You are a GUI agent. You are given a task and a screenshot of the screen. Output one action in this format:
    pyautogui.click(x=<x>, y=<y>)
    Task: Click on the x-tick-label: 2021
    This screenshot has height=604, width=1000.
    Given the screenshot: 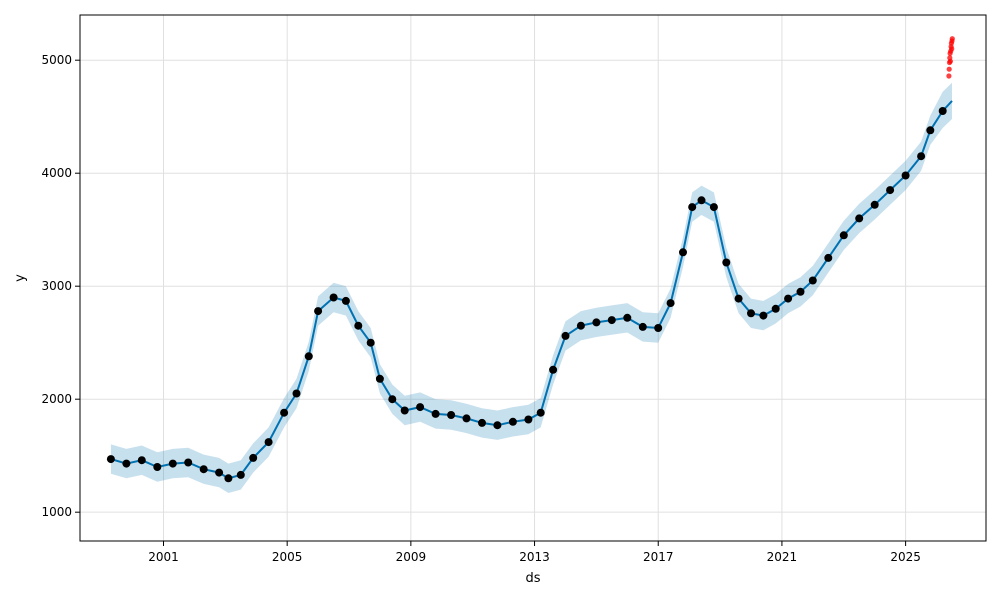 What is the action you would take?
    pyautogui.click(x=782, y=557)
    